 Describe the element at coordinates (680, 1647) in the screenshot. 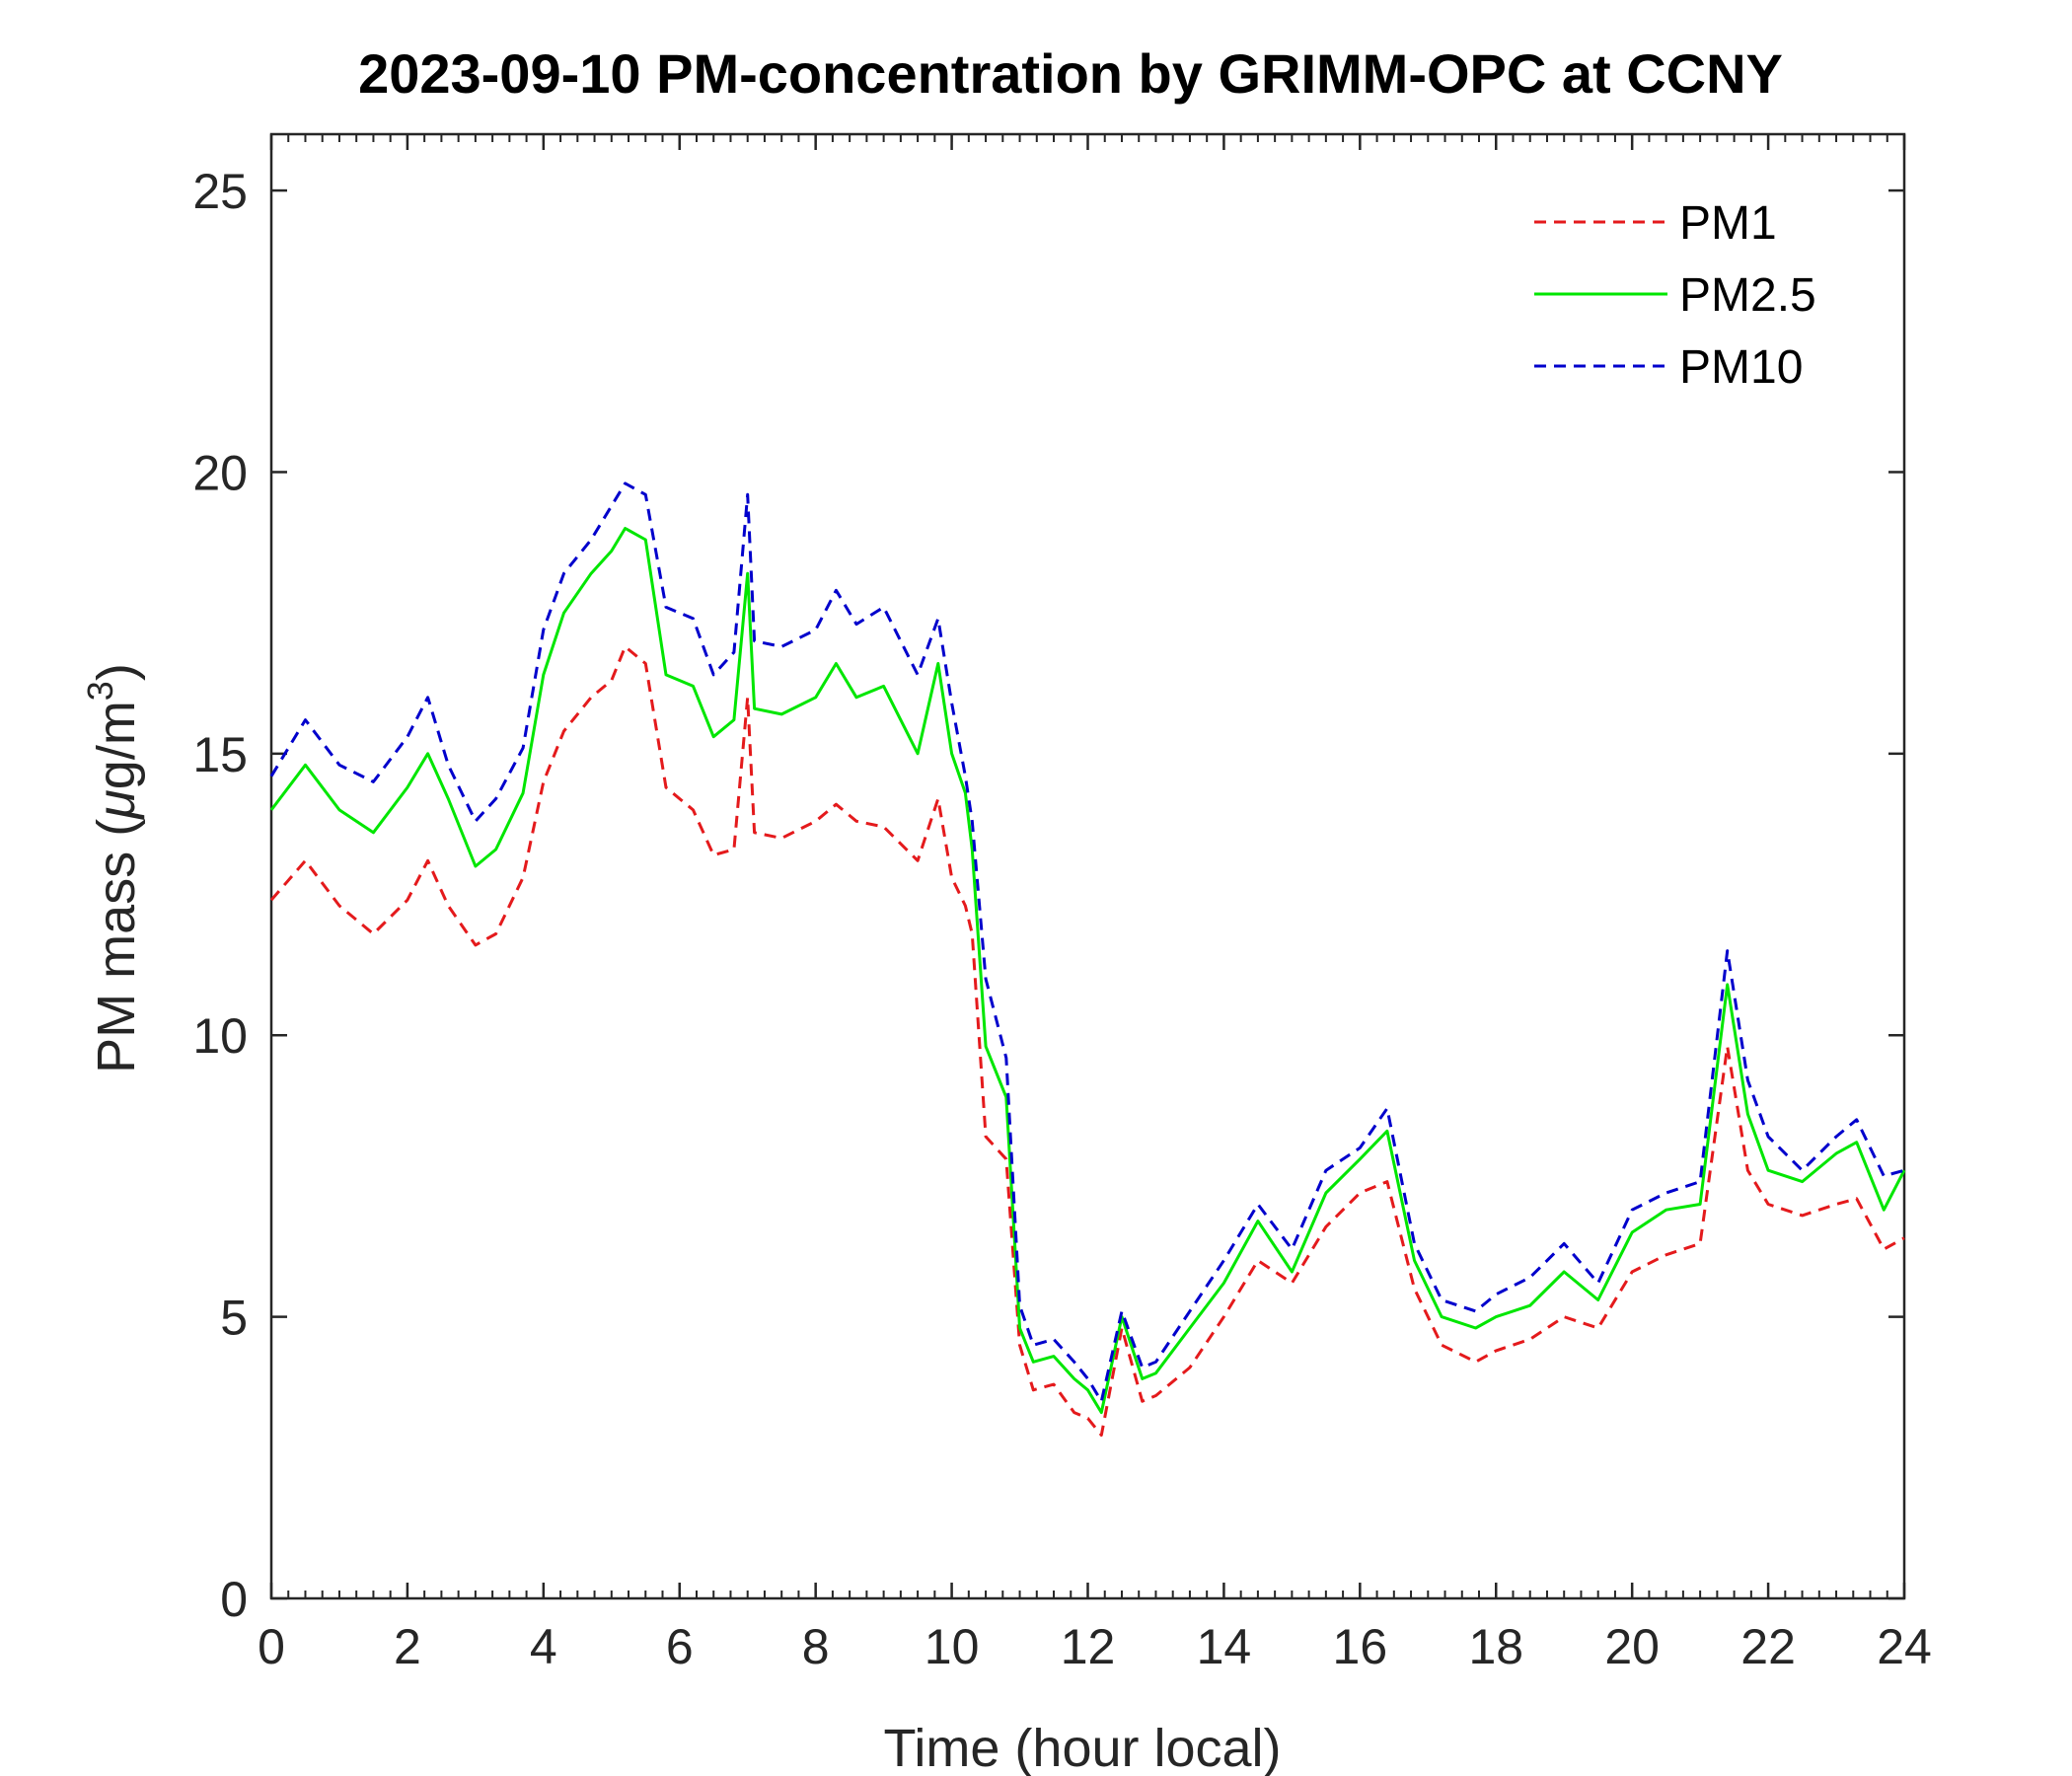

I see `x-tick-label: 6` at that location.